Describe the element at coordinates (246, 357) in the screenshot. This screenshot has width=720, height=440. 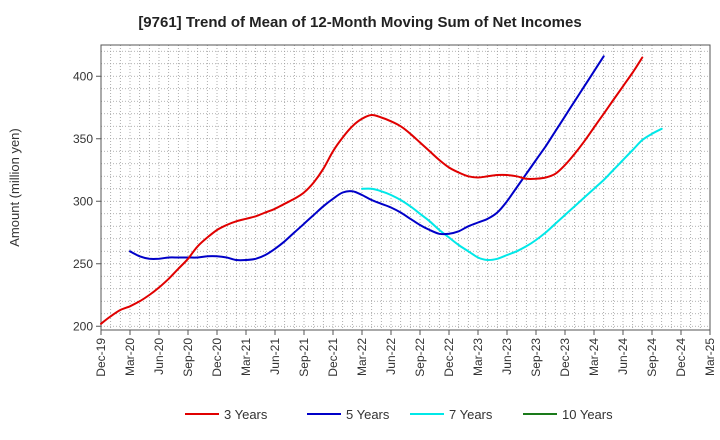
I see `x-tick-label: Mar-21` at that location.